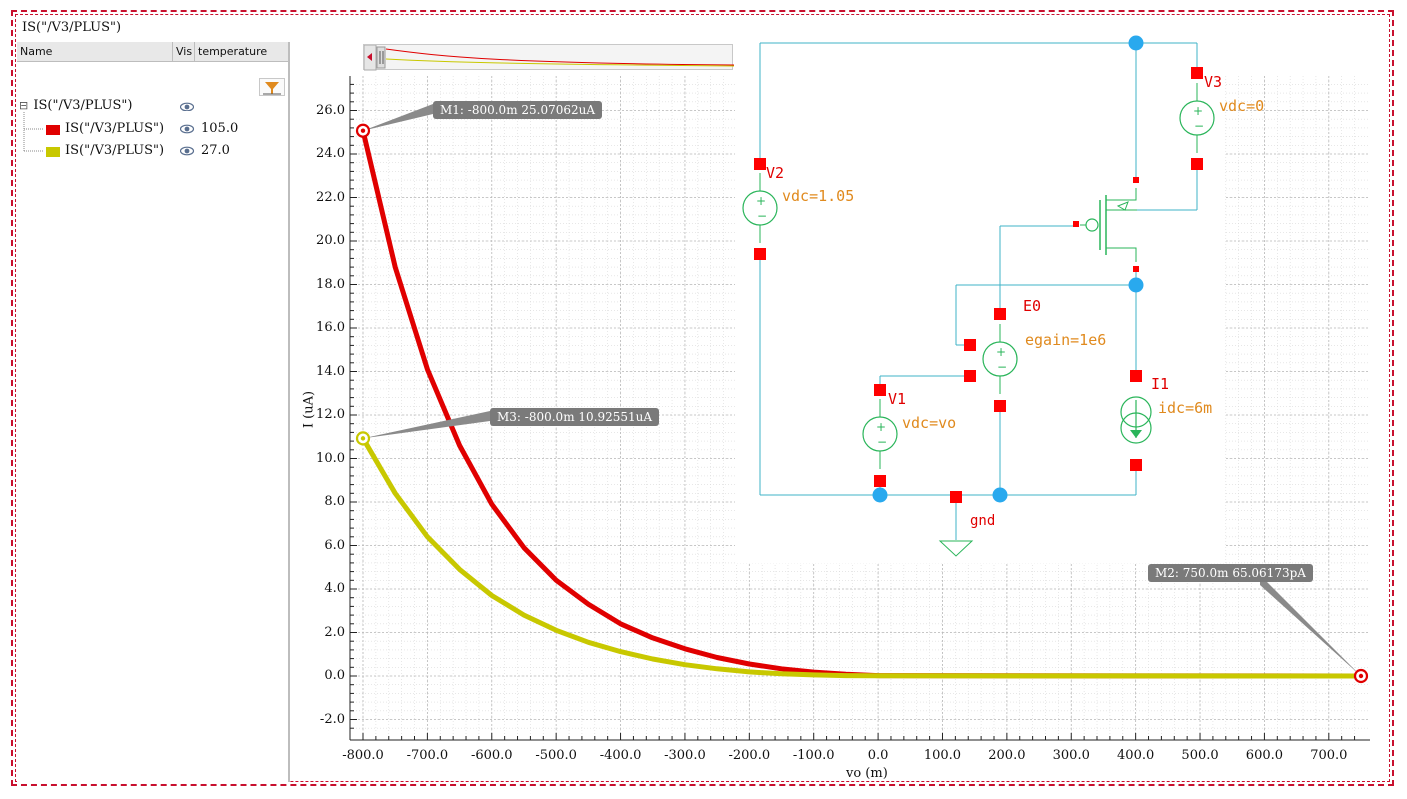 The width and height of the screenshot is (1407, 799). Describe the element at coordinates (775, 173) in the screenshot. I see `component-ref-v2: V2` at that location.